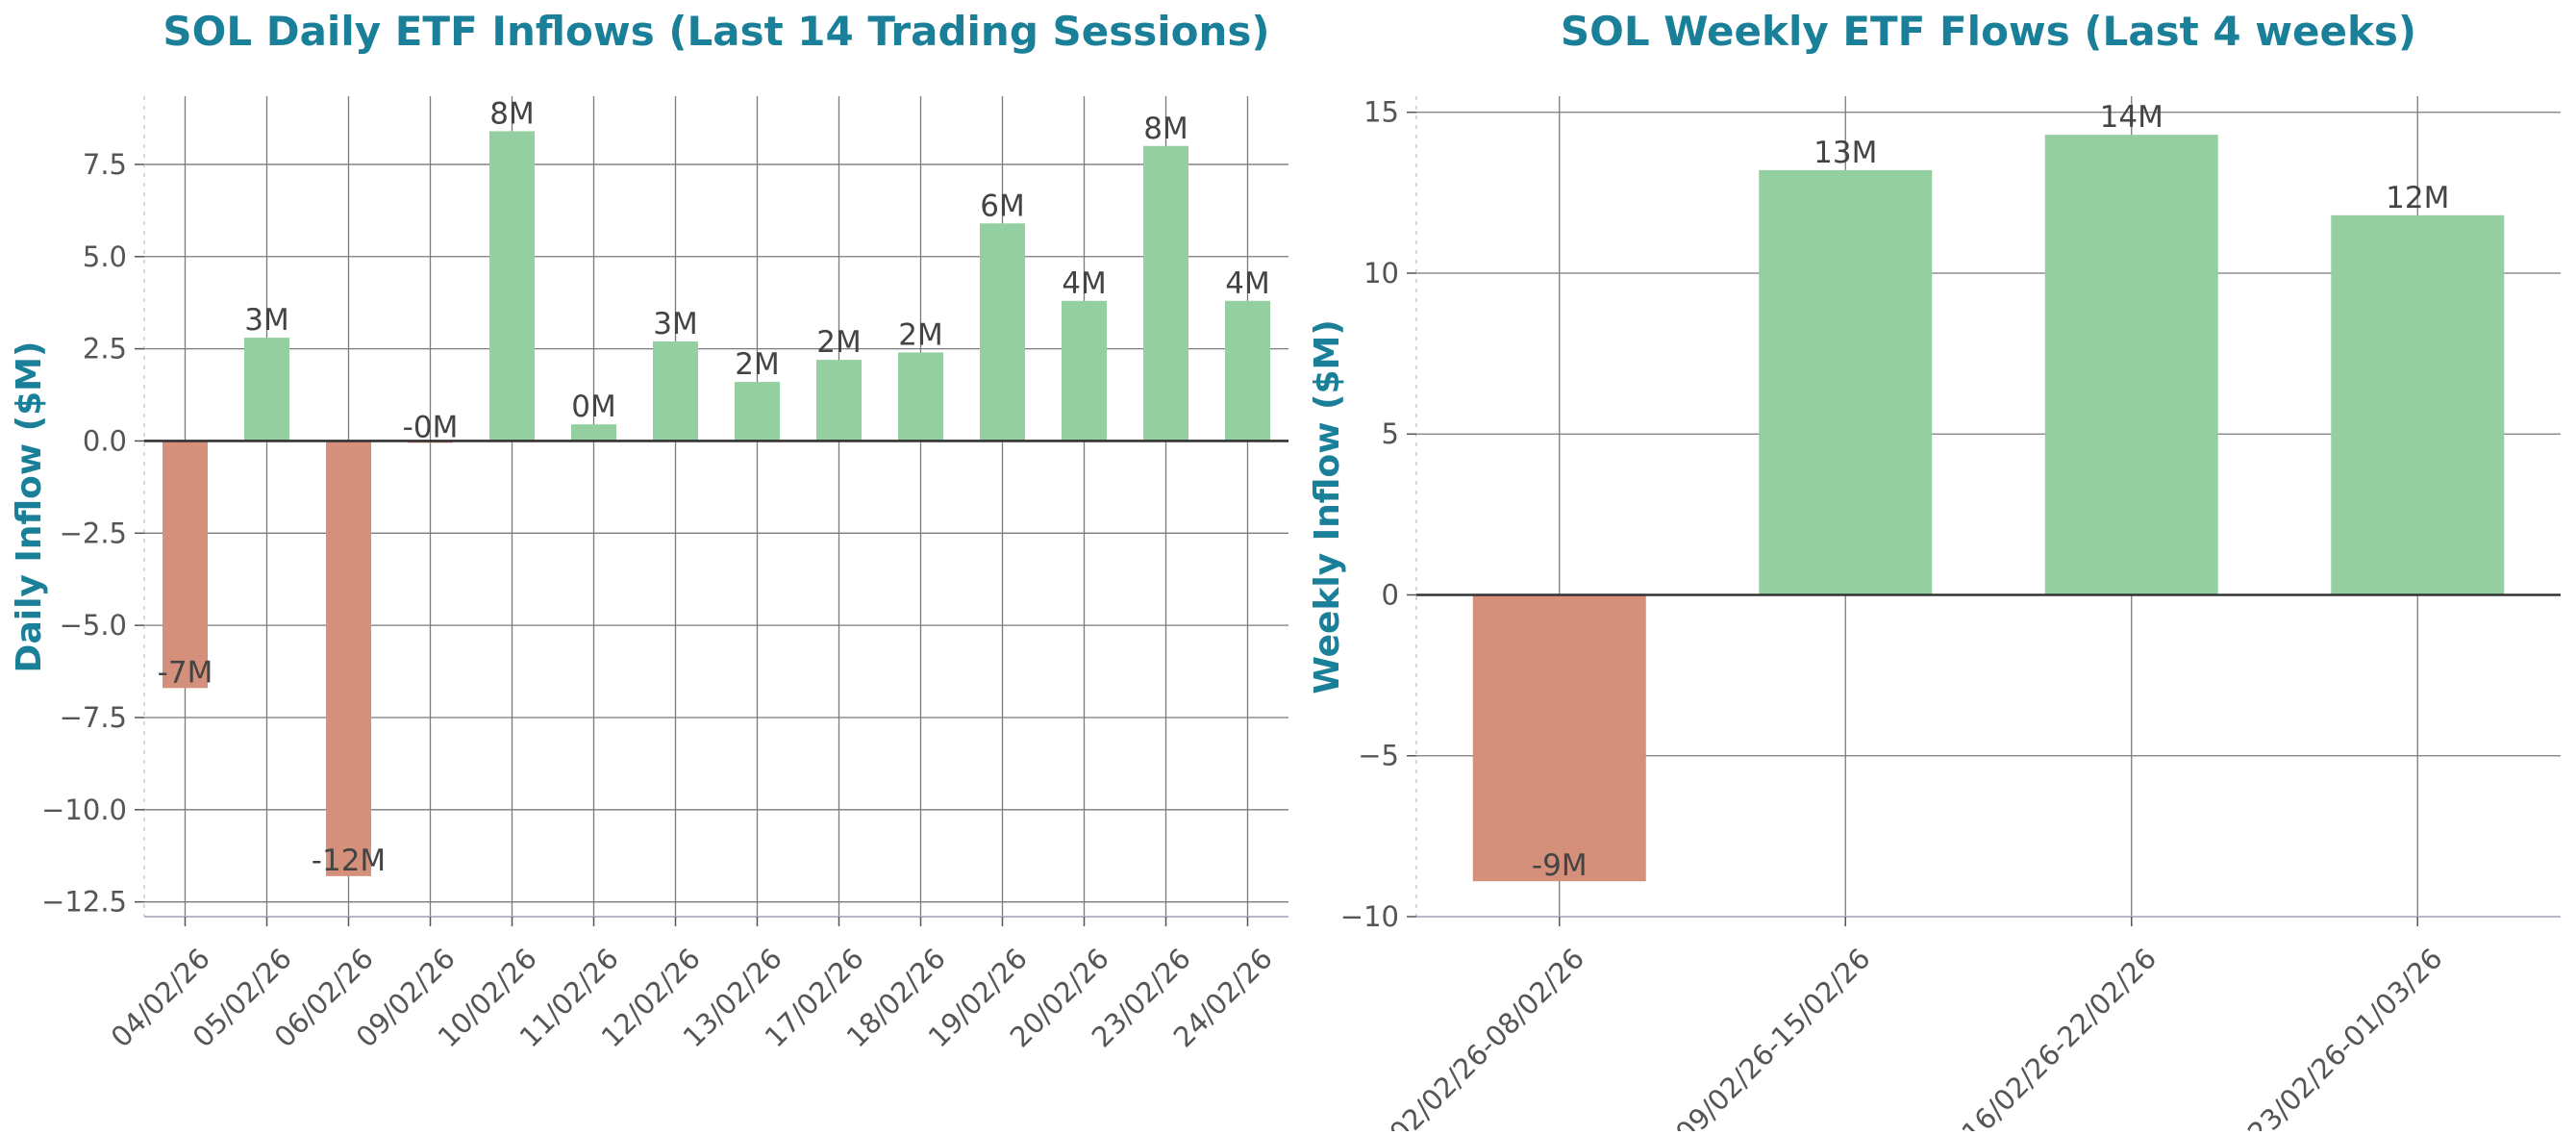 This screenshot has height=1135, width=2576. Describe the element at coordinates (2059, 1036) in the screenshot. I see `x-tick-label: 16/02/26-22/02/26` at that location.